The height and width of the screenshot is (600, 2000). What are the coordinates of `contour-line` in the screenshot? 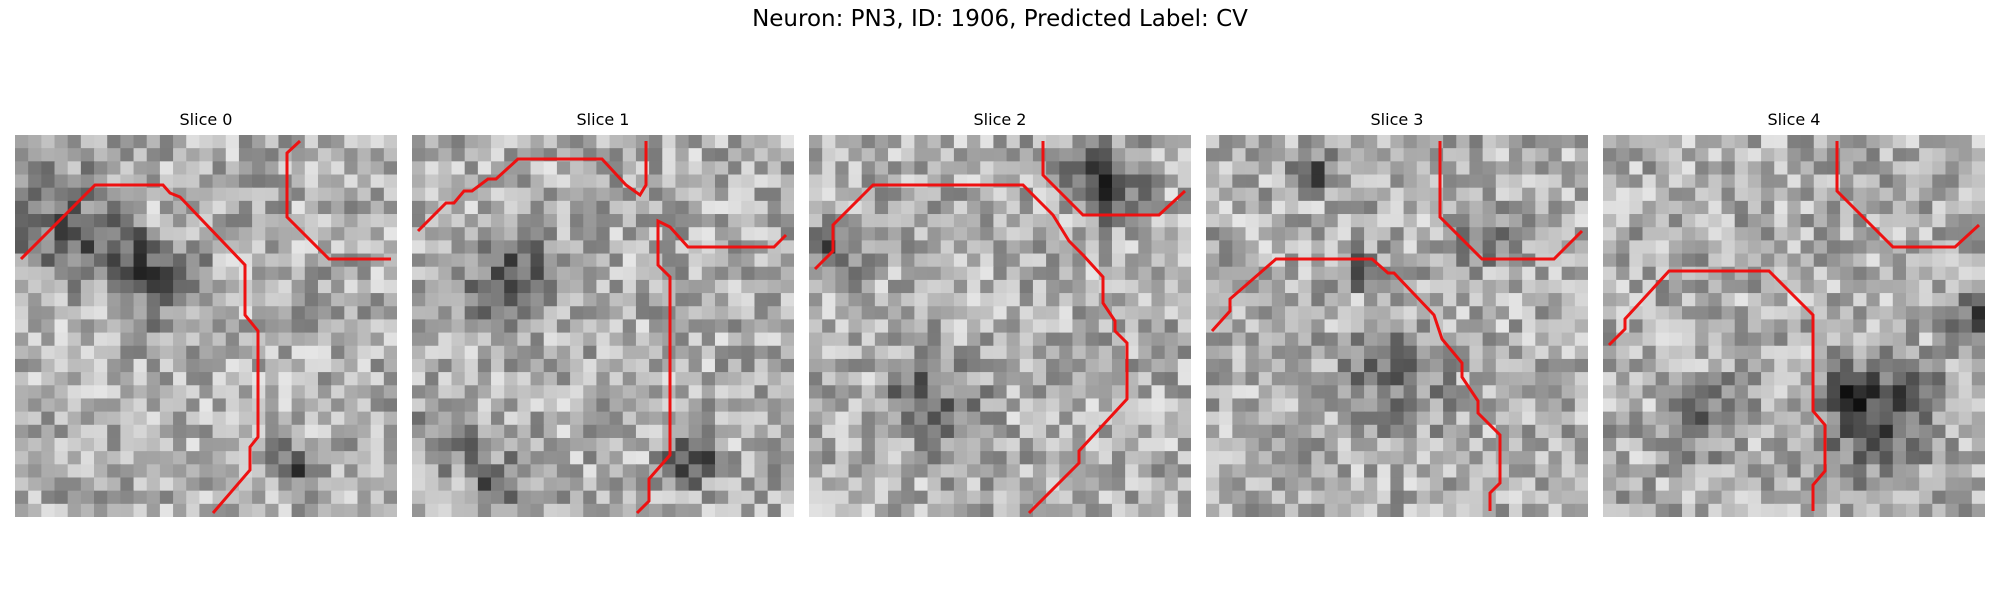 It's located at (338, 200).